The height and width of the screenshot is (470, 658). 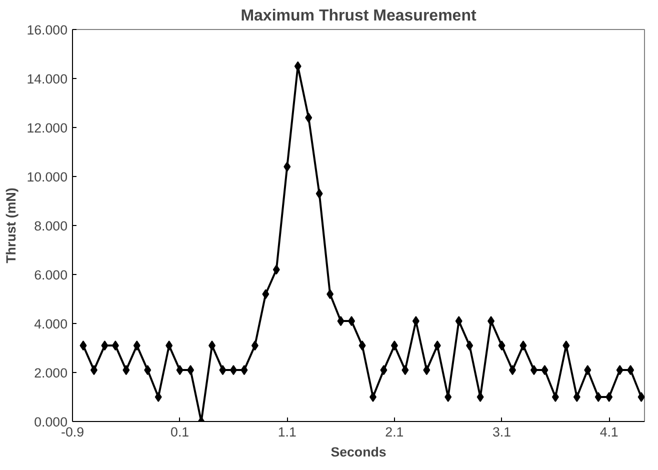 What do you see at coordinates (47, 30) in the screenshot?
I see `y-tick-label: 16.000` at bounding box center [47, 30].